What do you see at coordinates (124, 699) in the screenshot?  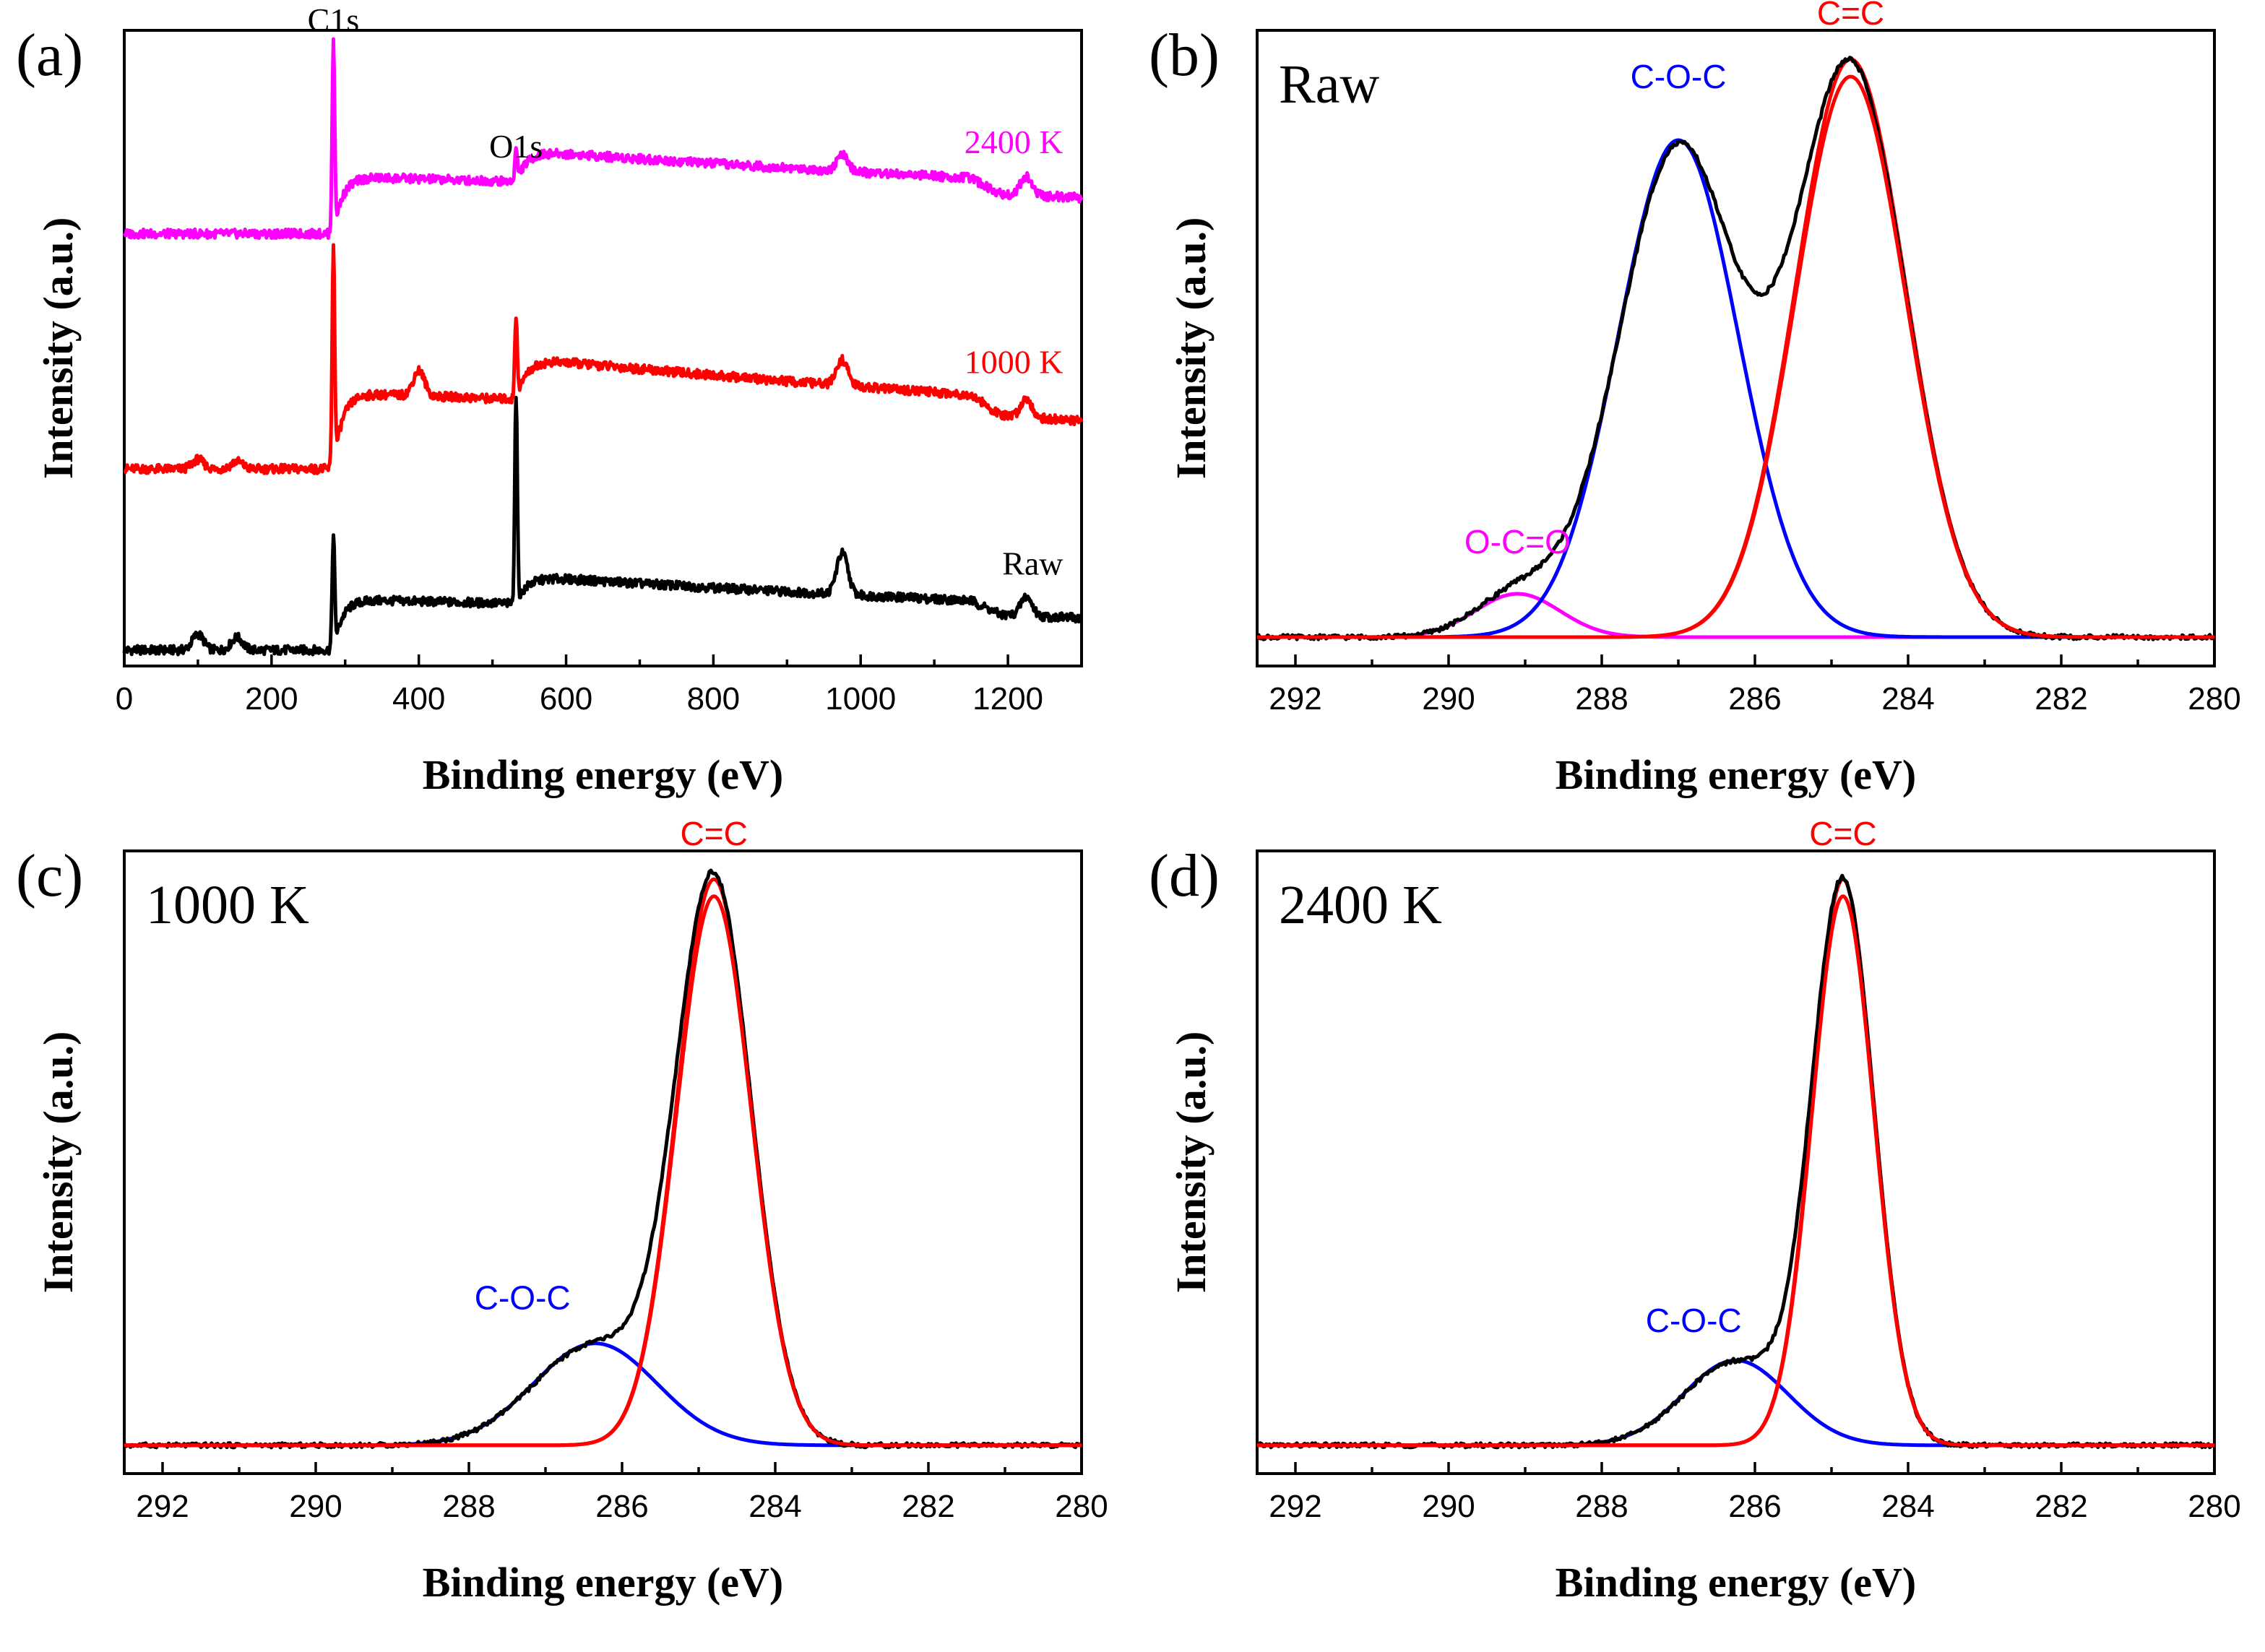 I see `x-tick-label: 0` at bounding box center [124, 699].